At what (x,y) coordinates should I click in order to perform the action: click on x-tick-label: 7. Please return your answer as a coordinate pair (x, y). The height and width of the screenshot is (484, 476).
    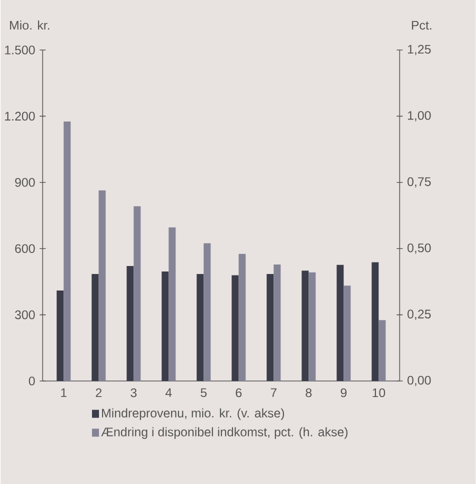
    Looking at the image, I should click on (274, 392).